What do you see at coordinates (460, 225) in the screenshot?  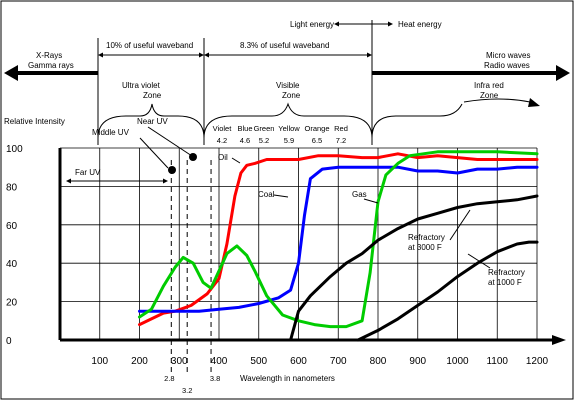 I see `refr3000-leader` at bounding box center [460, 225].